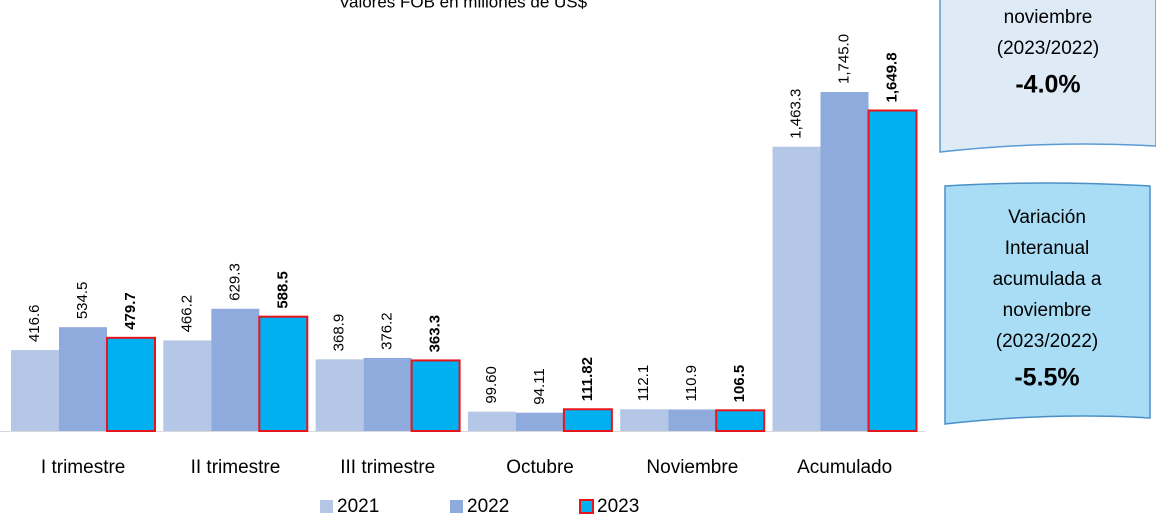 The height and width of the screenshot is (517, 1156). Describe the element at coordinates (643, 383) in the screenshot. I see `value-label: 112.1` at that location.